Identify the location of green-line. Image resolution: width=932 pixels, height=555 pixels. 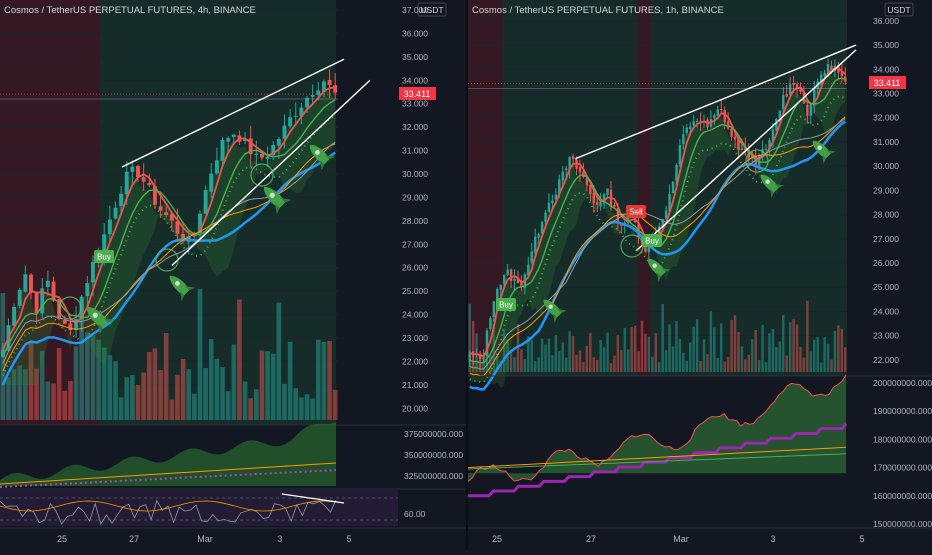
(657, 461).